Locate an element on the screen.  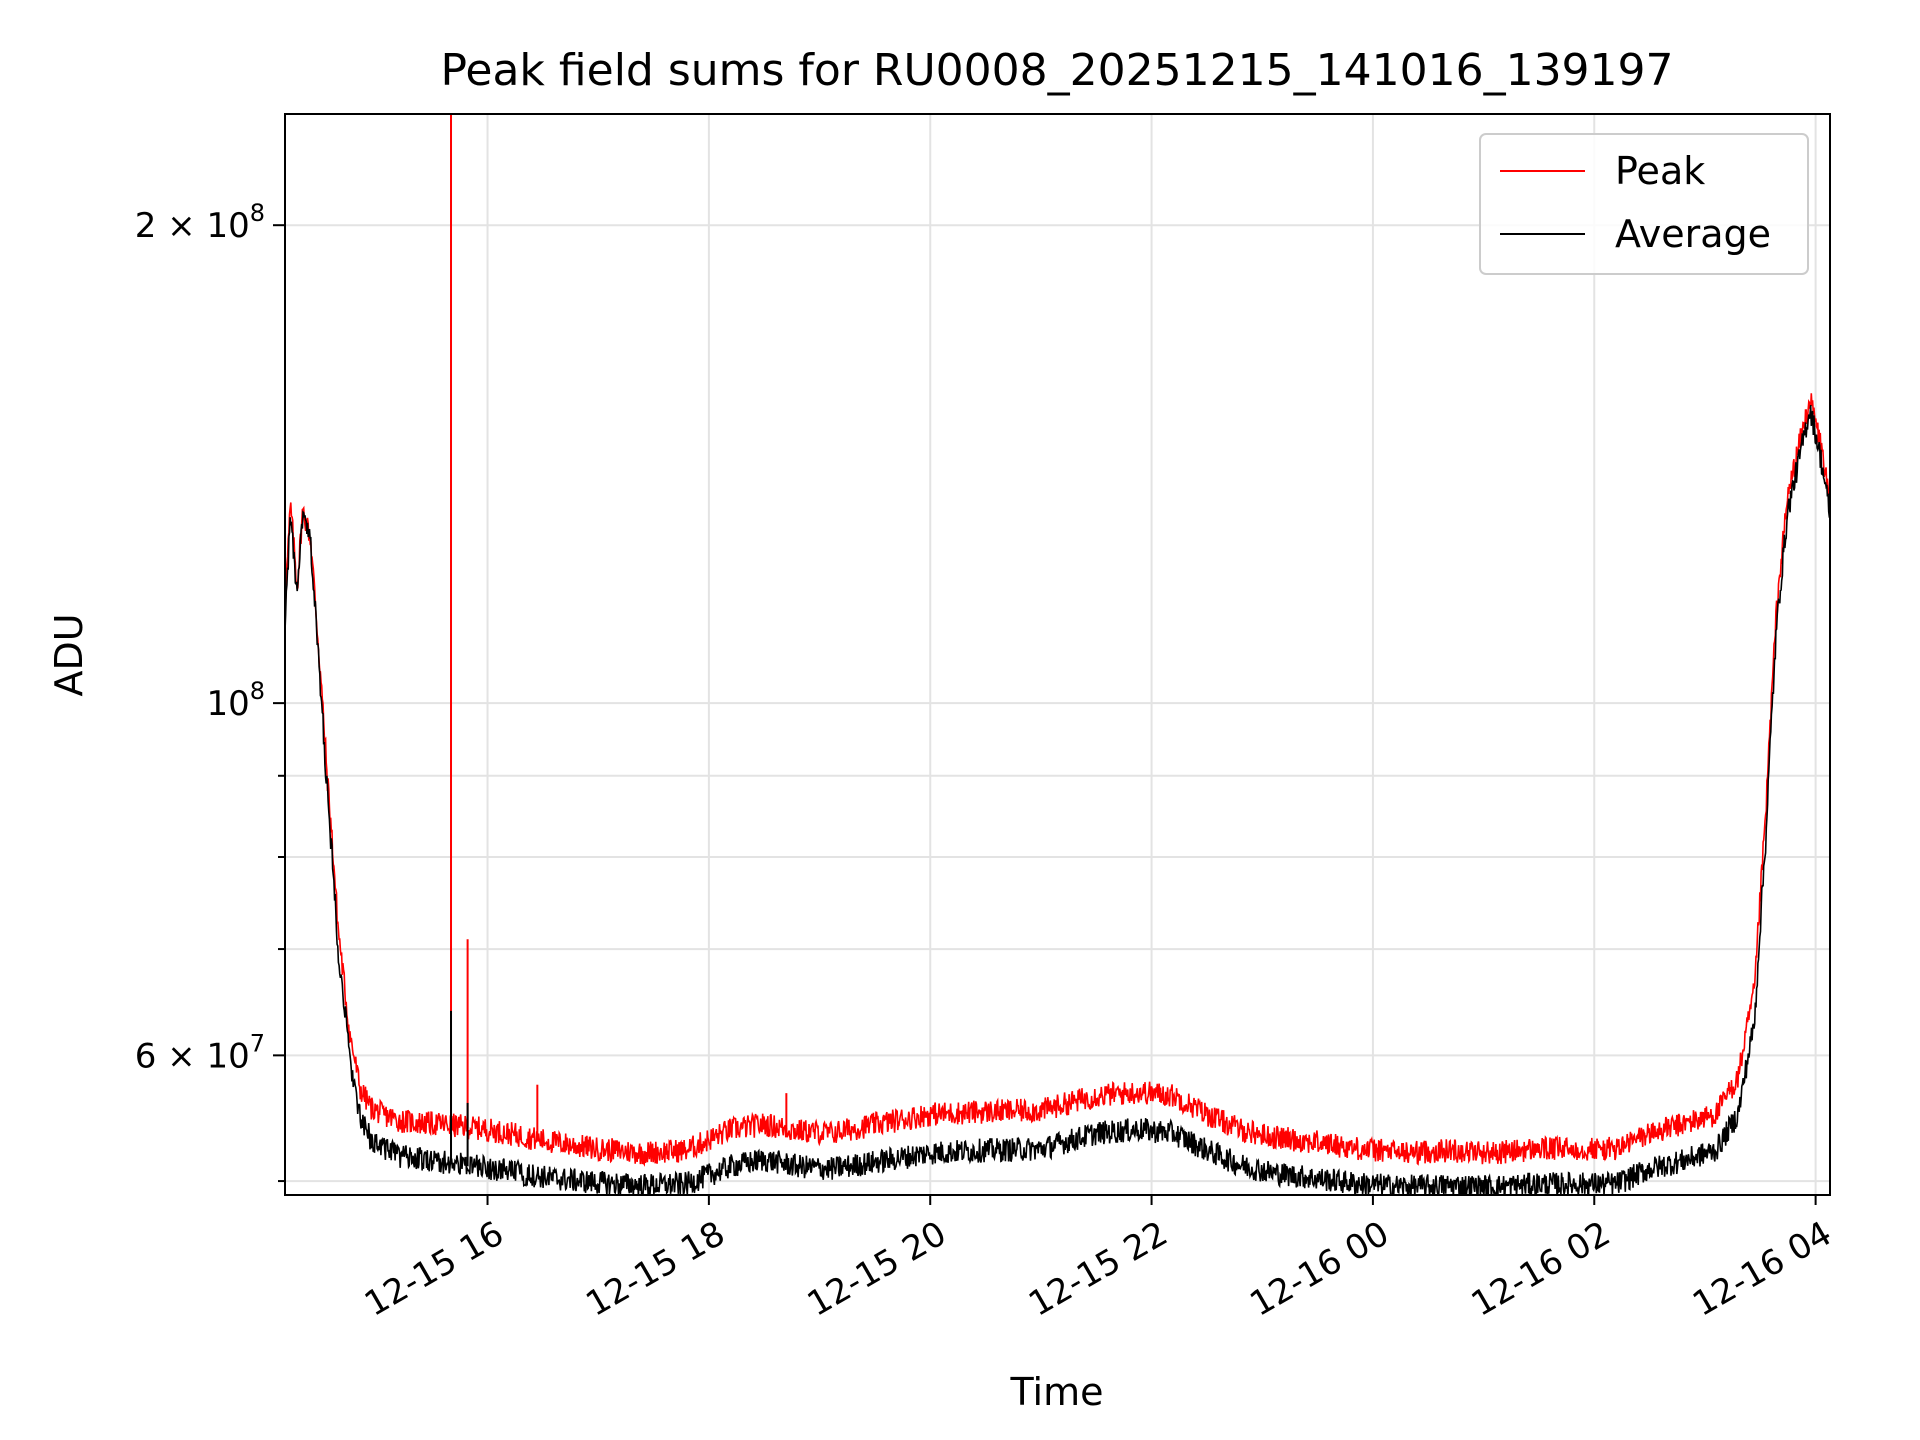
y-tick-label: 108 is located at coordinates (235, 700).